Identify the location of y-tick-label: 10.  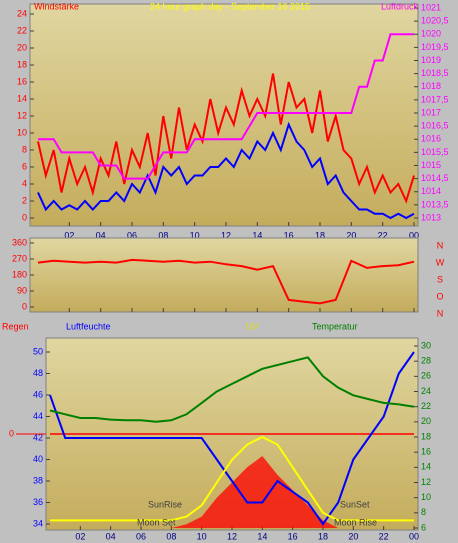
(22, 132).